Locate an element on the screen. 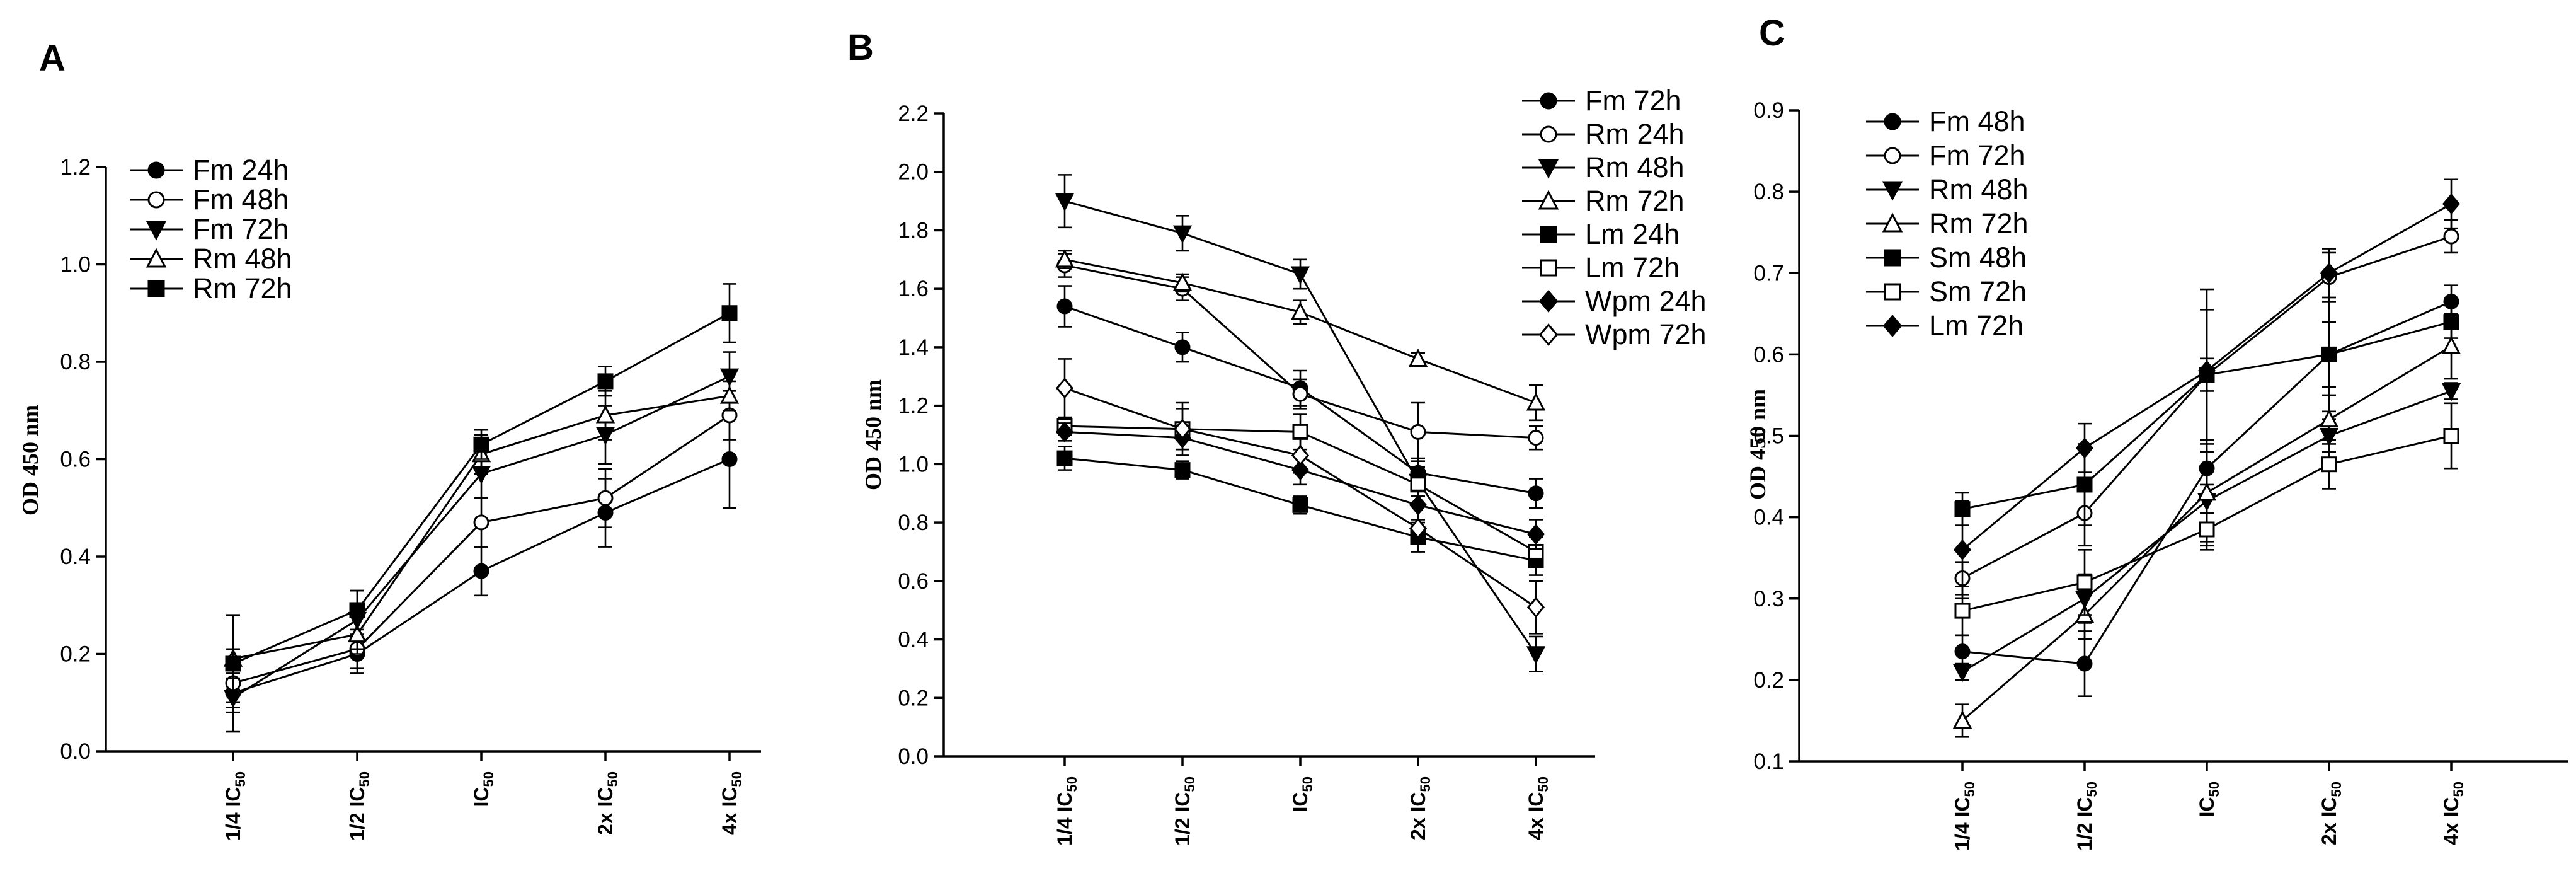 The height and width of the screenshot is (883, 2576). legend-label: Sm 48h is located at coordinates (1978, 257).